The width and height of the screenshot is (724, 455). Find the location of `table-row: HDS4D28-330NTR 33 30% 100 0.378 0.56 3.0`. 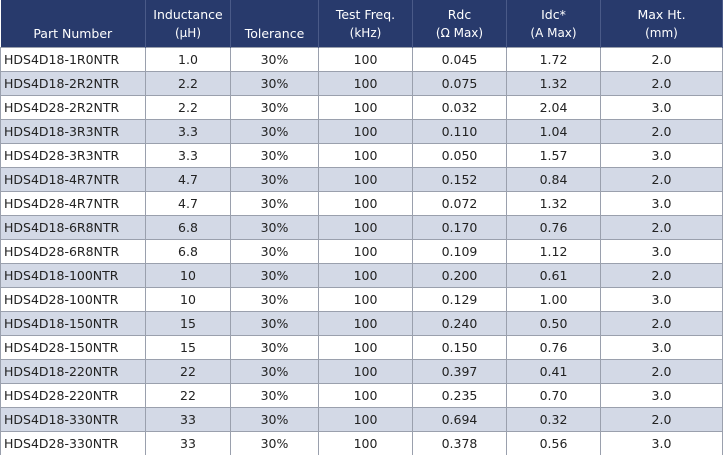

table-row: HDS4D28-330NTR 33 30% 100 0.378 0.56 3.0 is located at coordinates (361, 443).